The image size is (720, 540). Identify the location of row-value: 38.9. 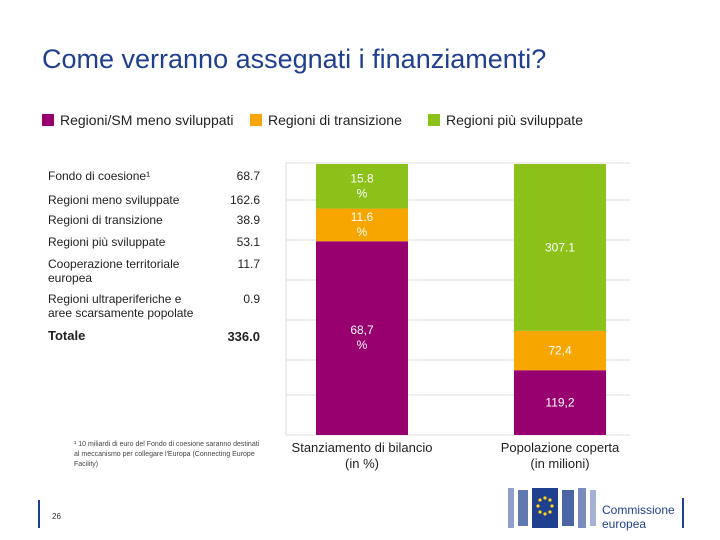
(248, 220).